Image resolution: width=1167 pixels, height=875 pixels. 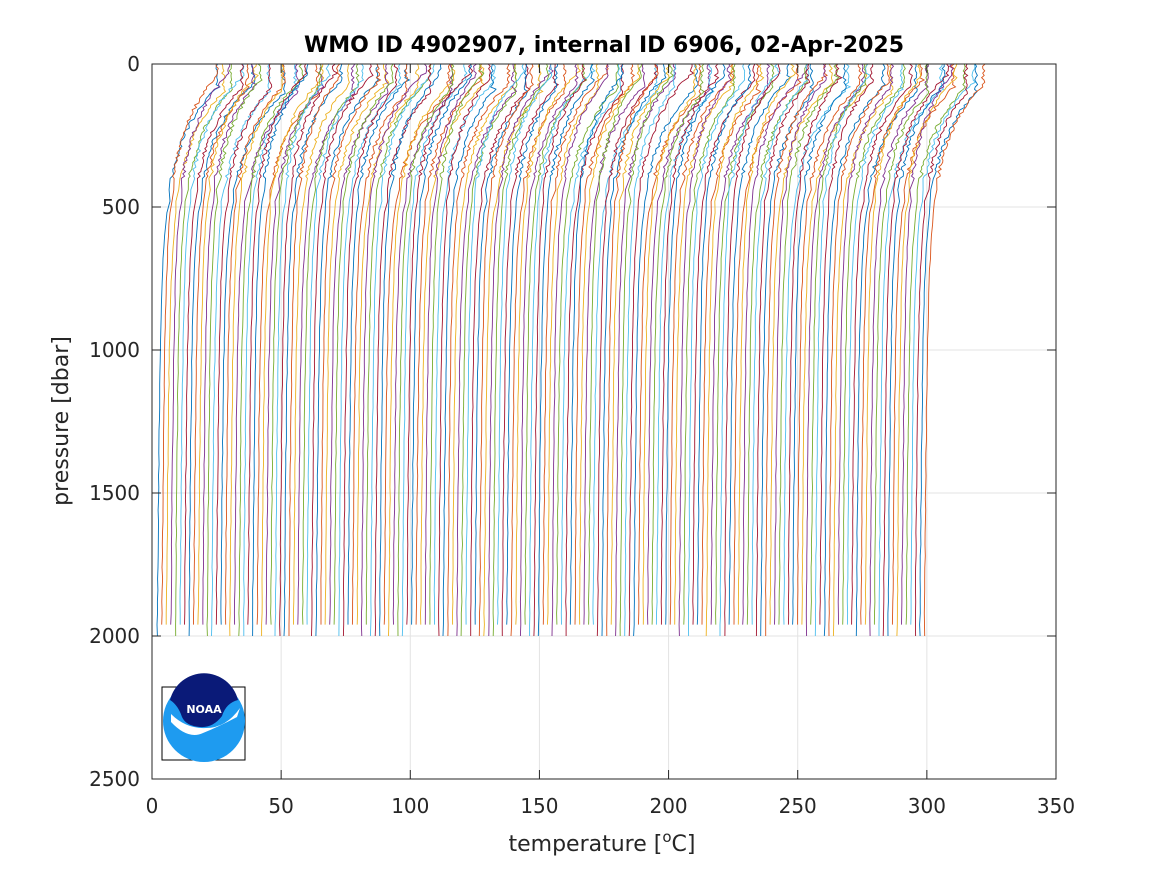 What do you see at coordinates (927, 806) in the screenshot?
I see `x-tick-label: 300` at bounding box center [927, 806].